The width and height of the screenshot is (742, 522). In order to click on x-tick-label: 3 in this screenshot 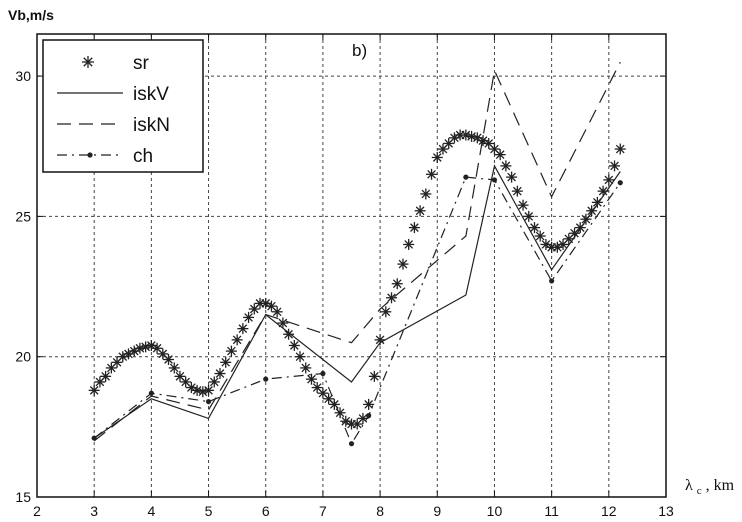, I will do `click(94, 511)`.